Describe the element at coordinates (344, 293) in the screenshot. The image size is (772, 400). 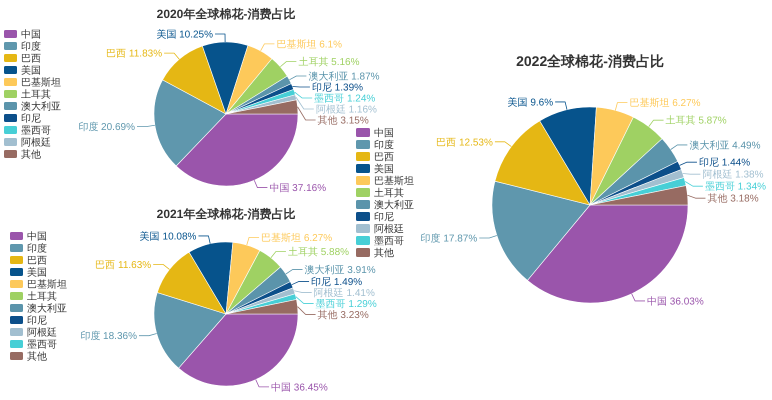
I see `category-label: 阿根廷 1.41%` at that location.